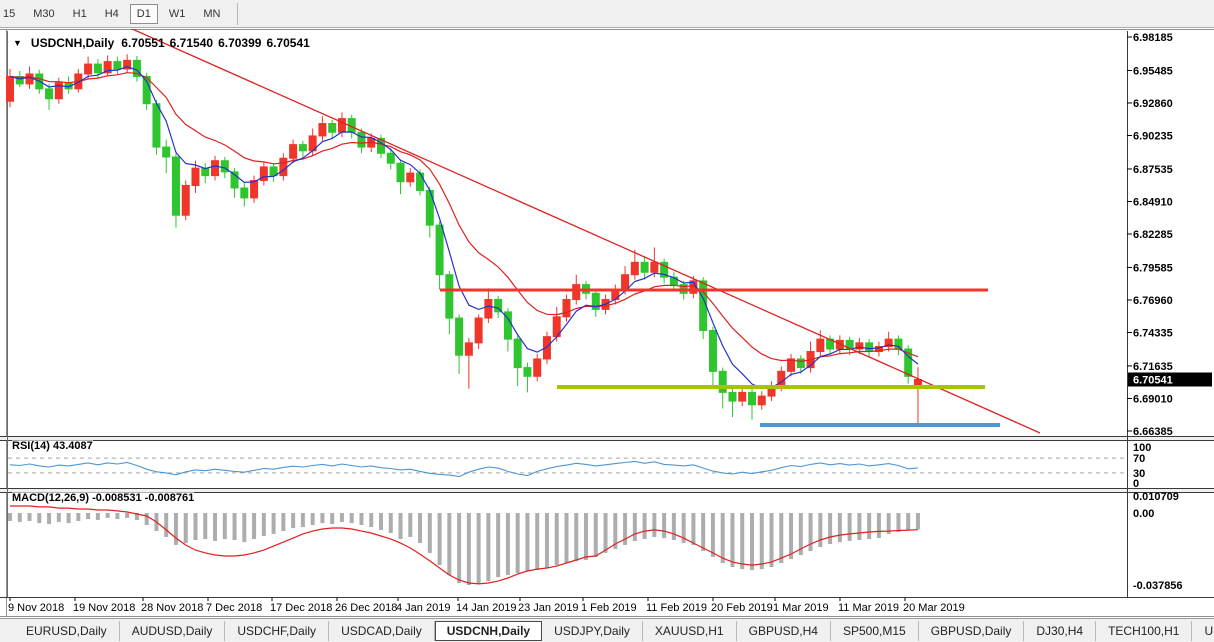 This screenshot has height=642, width=1214. I want to click on timeframe-button-15: 15, so click(9, 13).